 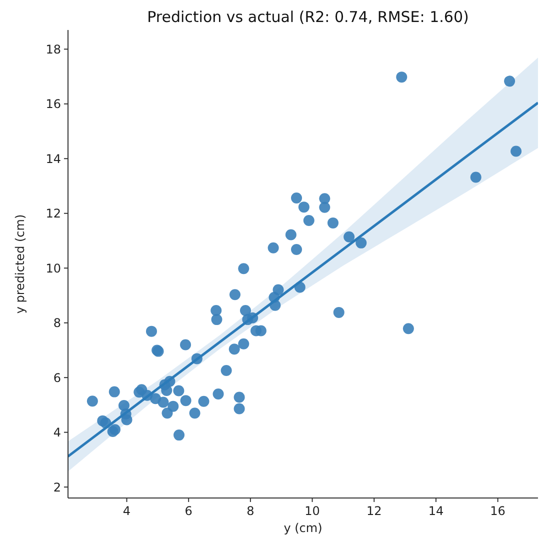 I want to click on x-tick-label: 16, so click(x=498, y=511).